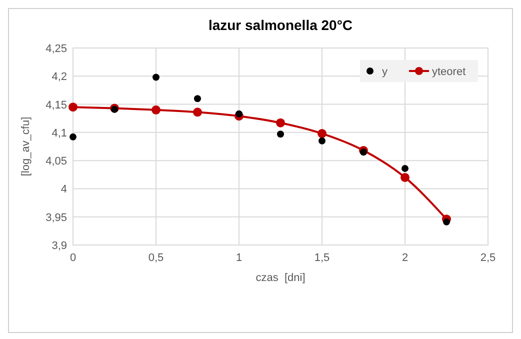 The image size is (521, 339). Describe the element at coordinates (322, 258) in the screenshot. I see `x-tick-label: 1,5` at that location.